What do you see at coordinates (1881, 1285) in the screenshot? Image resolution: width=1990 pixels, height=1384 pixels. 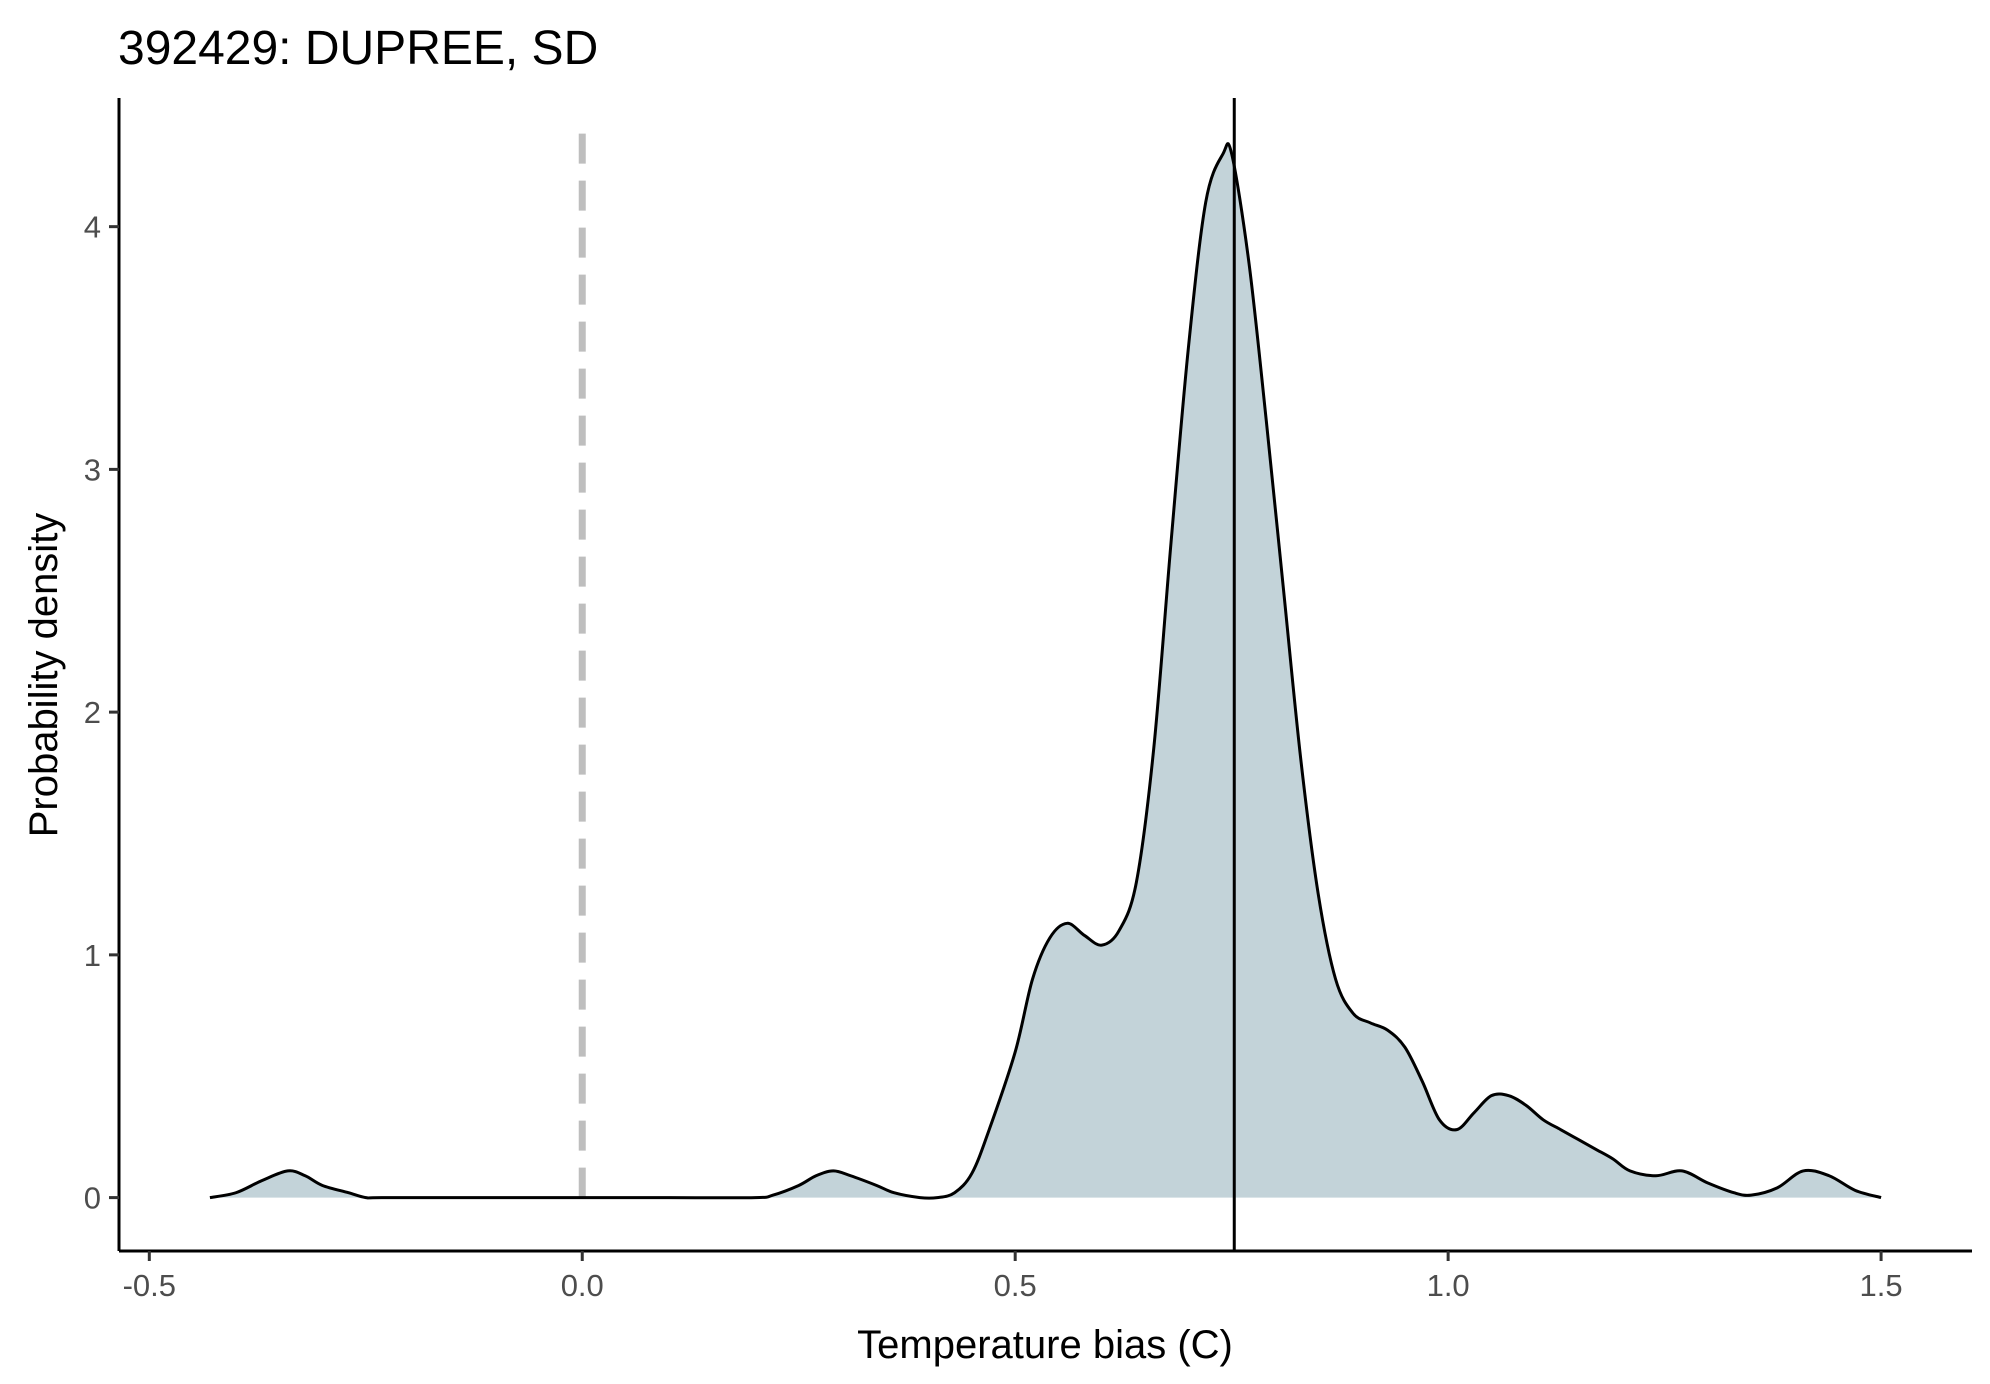 I see `x-tick-label: 1.5` at bounding box center [1881, 1285].